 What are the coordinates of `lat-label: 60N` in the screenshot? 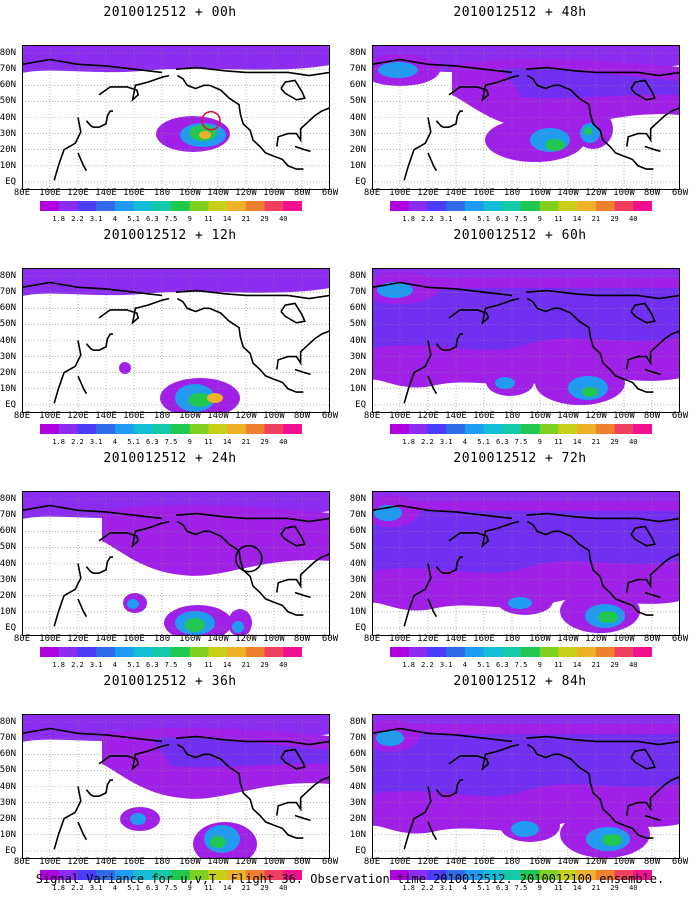 It's located at (8, 754).